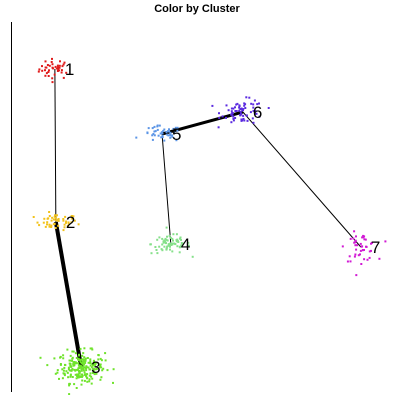  What do you see at coordinates (364, 253) in the screenshot?
I see `cluster-7-points` at bounding box center [364, 253].